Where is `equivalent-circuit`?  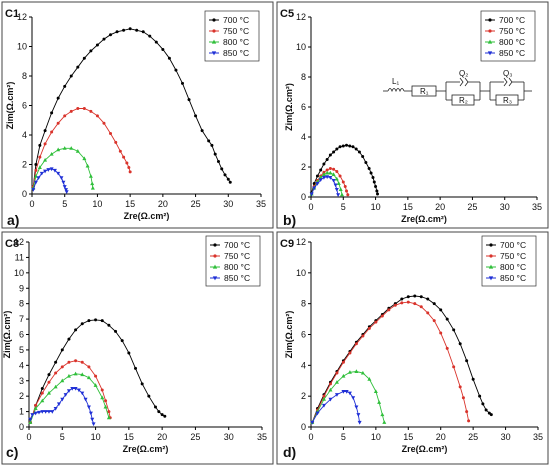 equivalent-circuit is located at coordinates (457, 91).